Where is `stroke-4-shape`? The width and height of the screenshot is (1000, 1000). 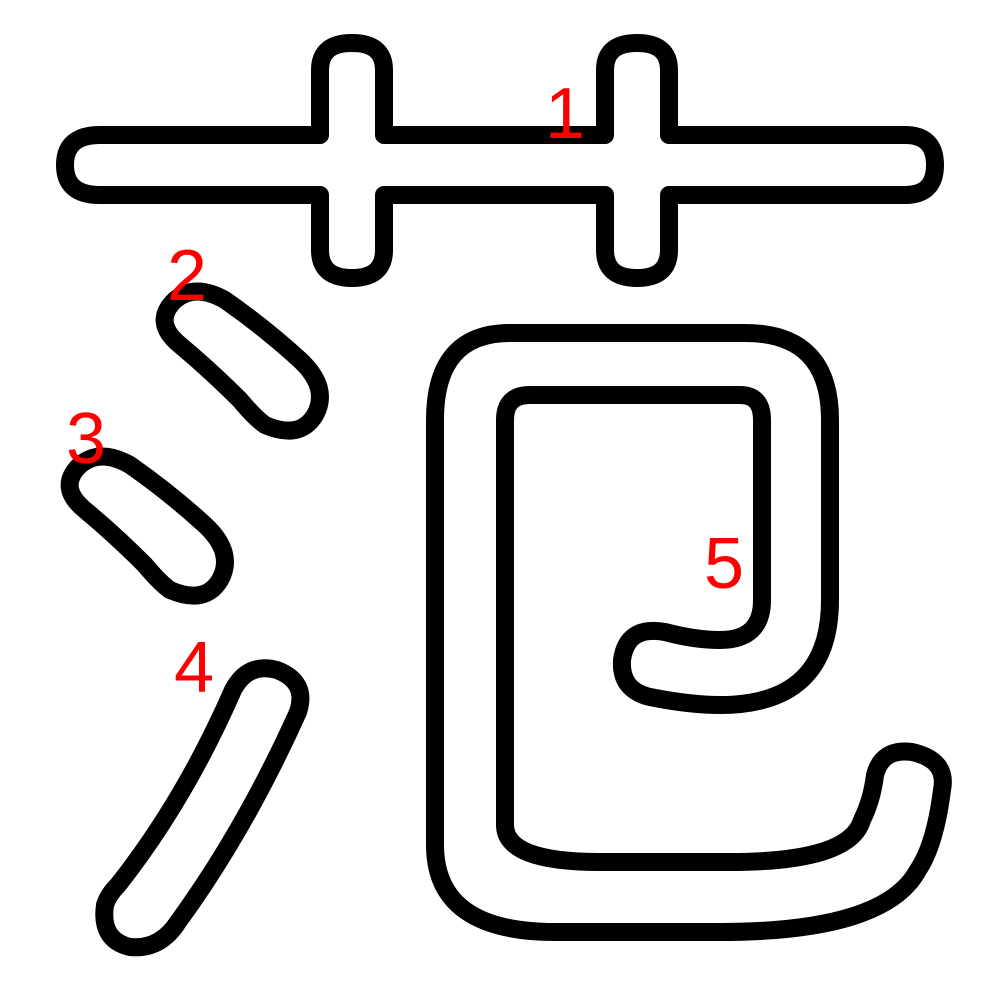
stroke-4-shape is located at coordinates (202, 808).